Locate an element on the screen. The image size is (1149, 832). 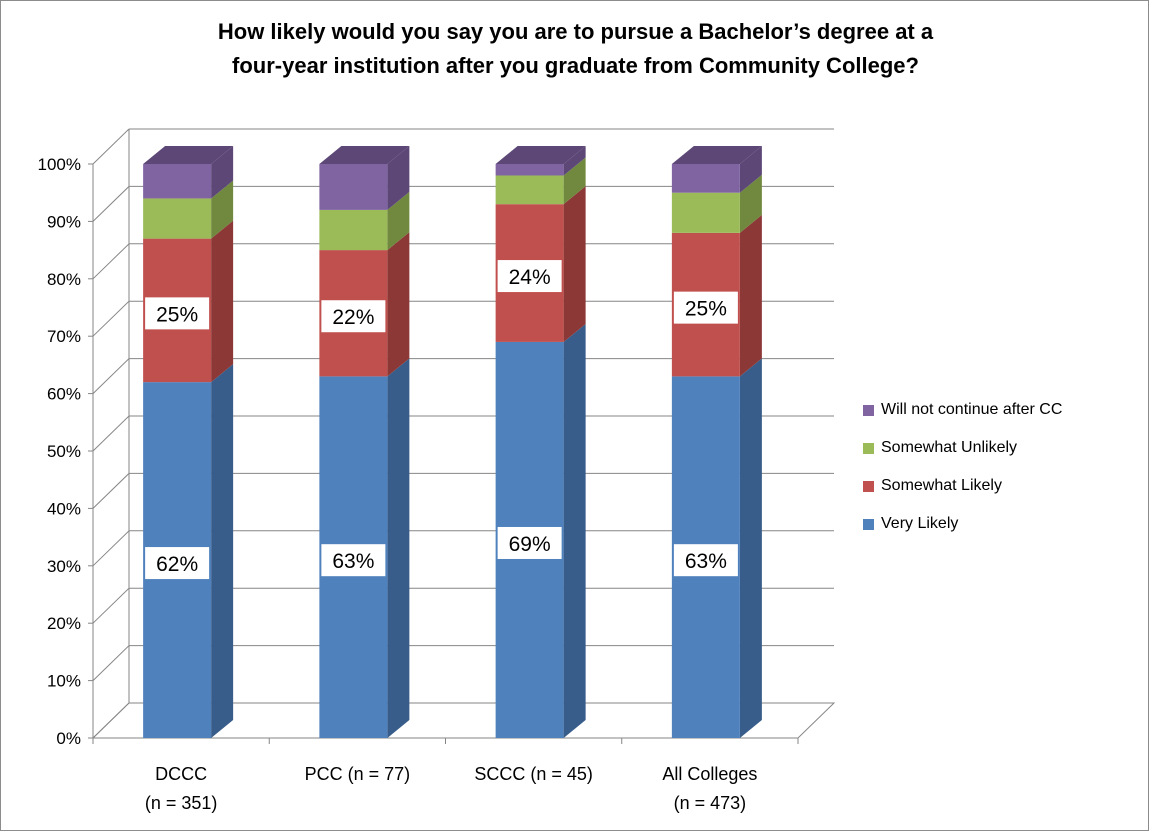
y-tick-label: 30% is located at coordinates (64, 566).